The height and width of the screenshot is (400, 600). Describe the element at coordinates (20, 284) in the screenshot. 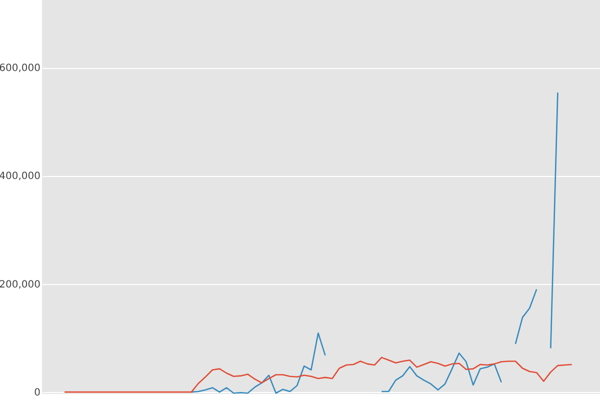

I see `y-tick-label: 200,000` at that location.